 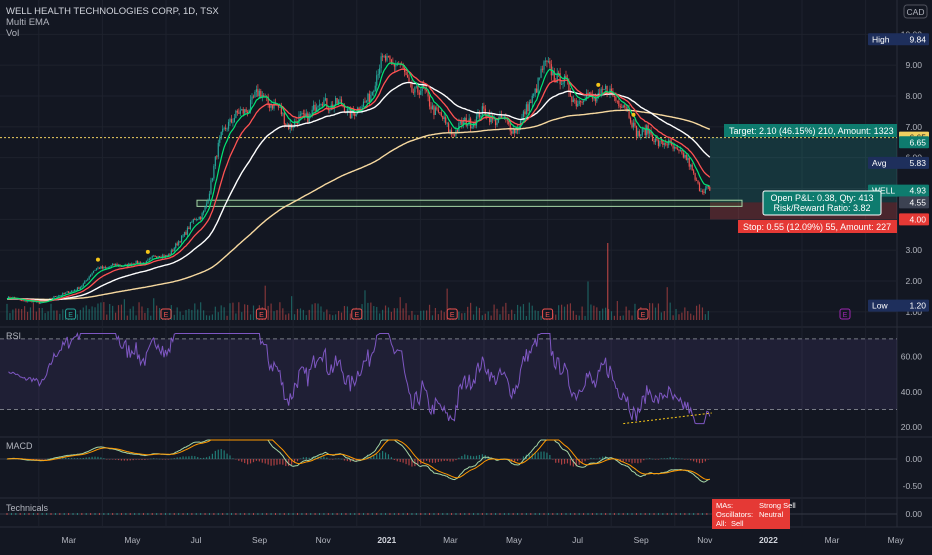 What do you see at coordinates (810, 130) in the screenshot?
I see `target-label-box: Target: 2.10 (46.15%) 210, Amount: 1323` at bounding box center [810, 130].